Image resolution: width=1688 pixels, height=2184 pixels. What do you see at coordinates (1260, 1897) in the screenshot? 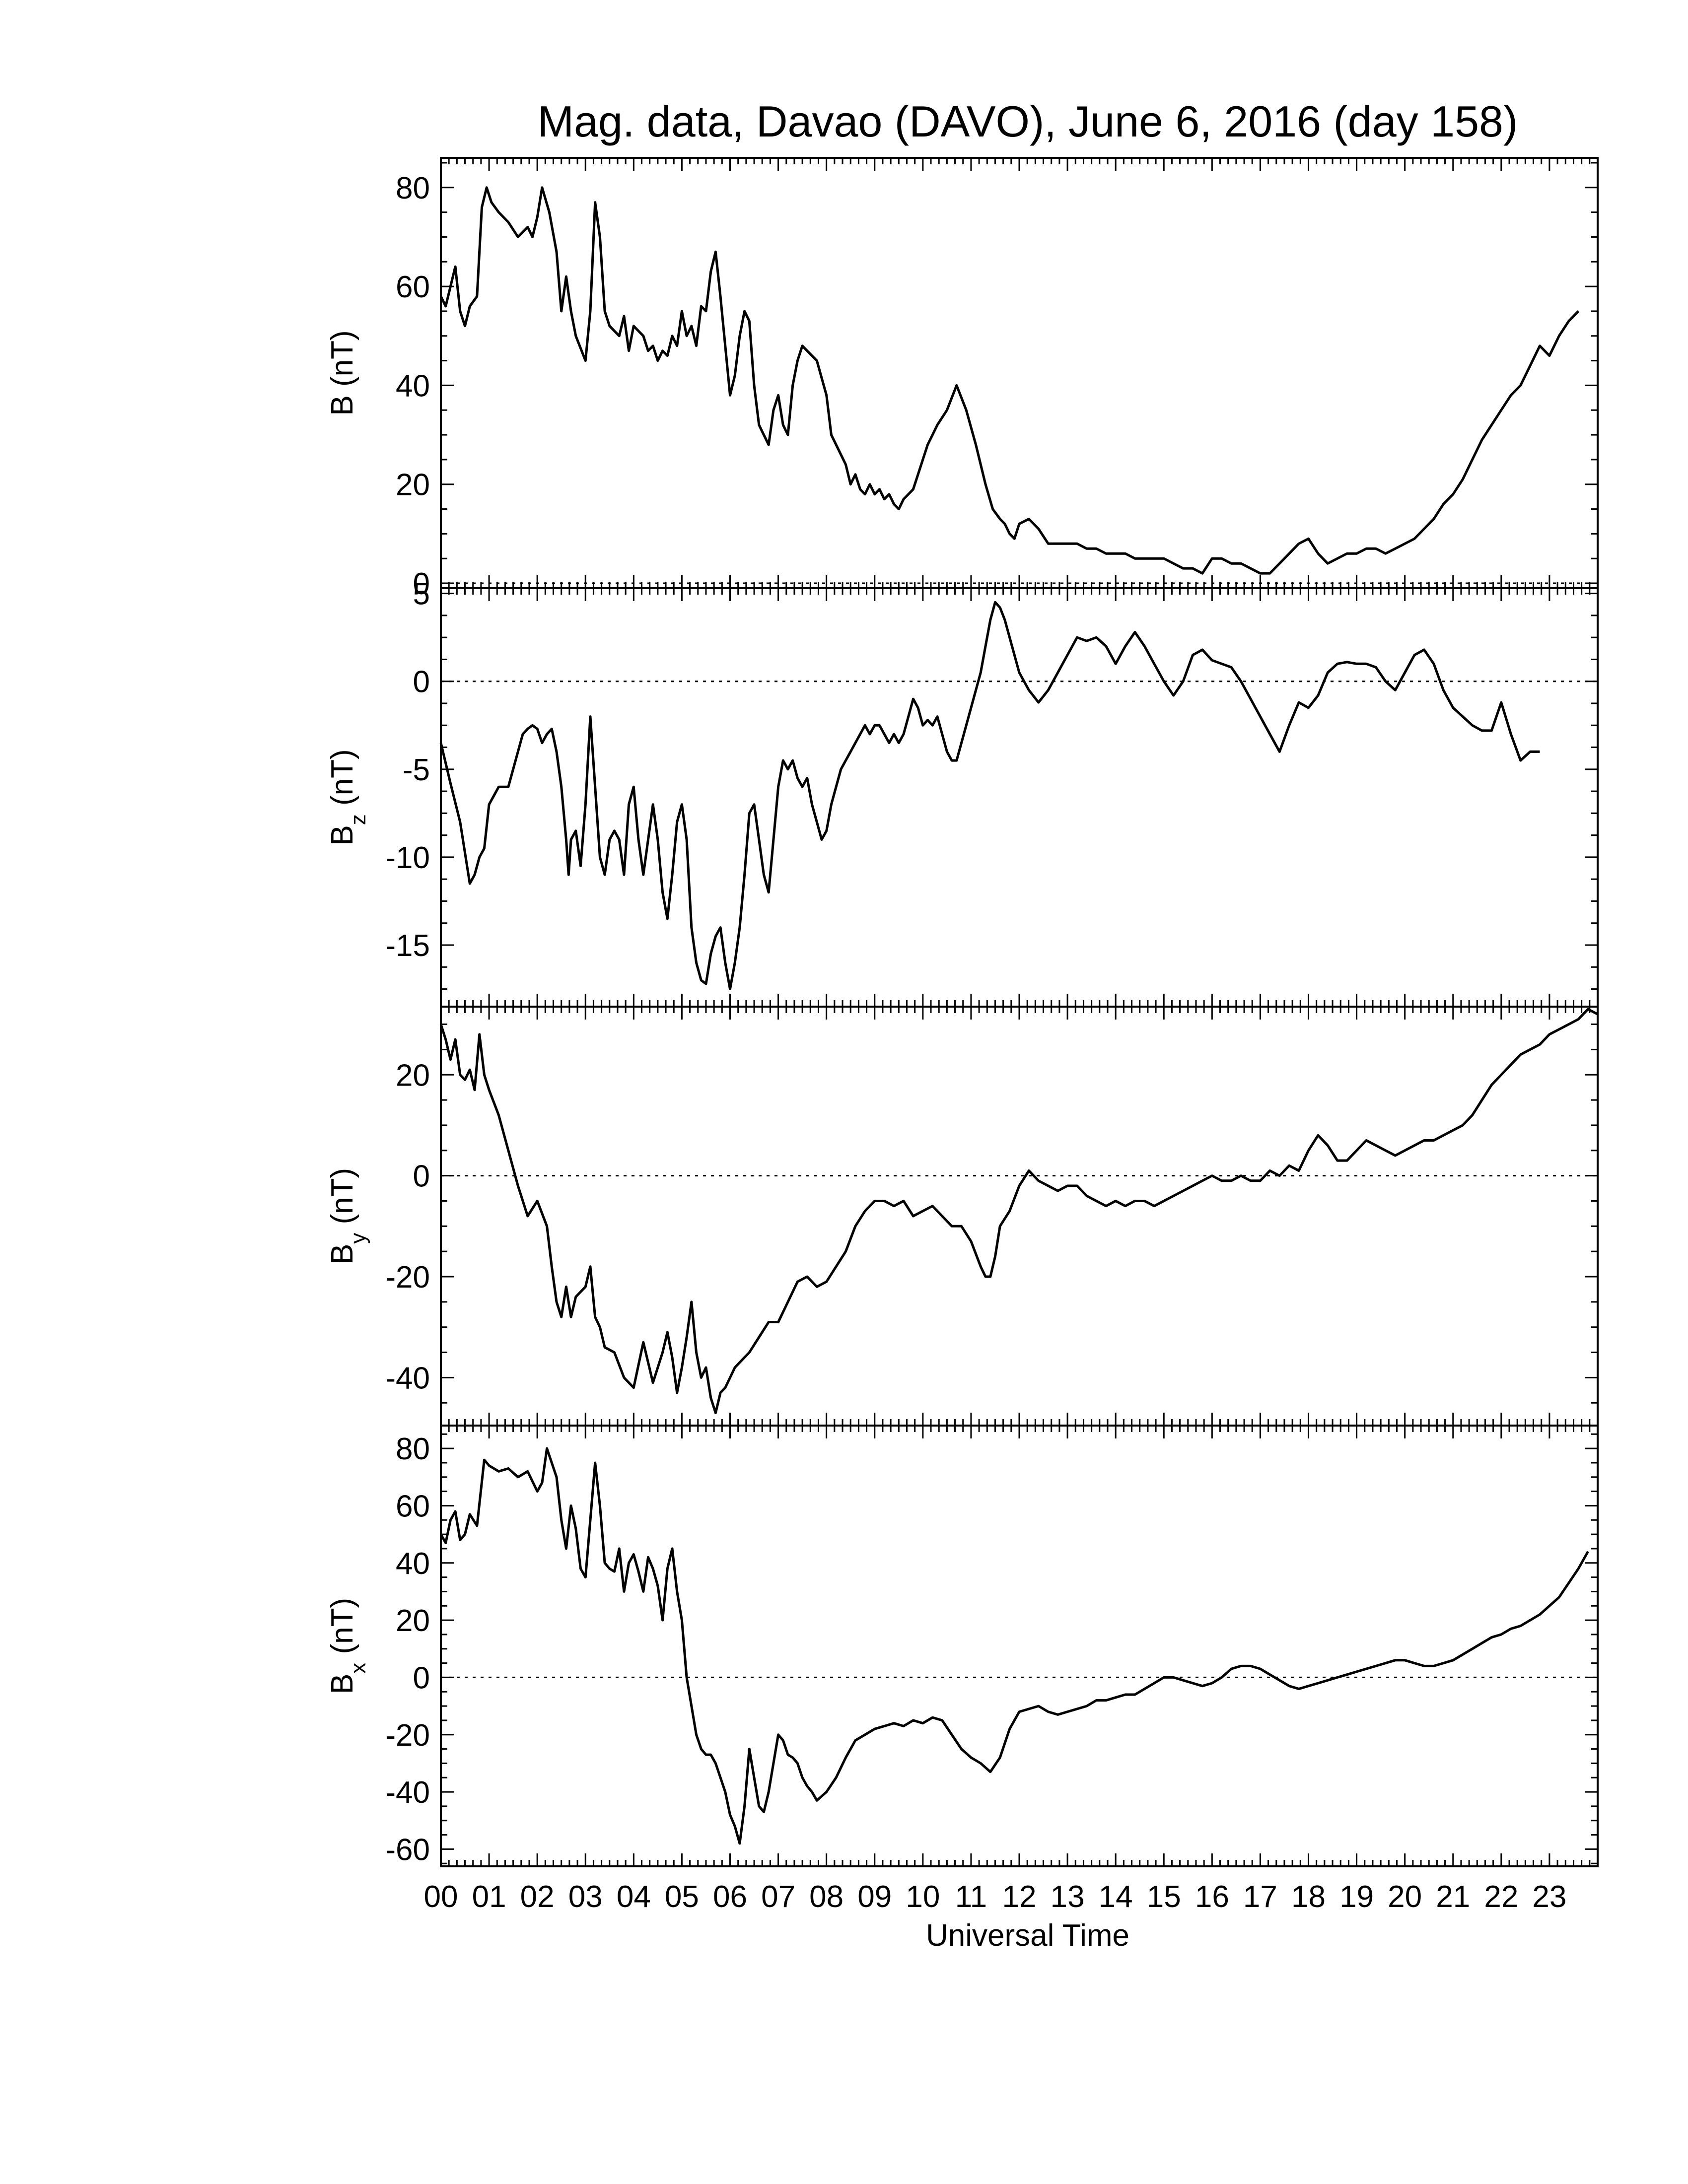
I see `x-tick-label: 17` at bounding box center [1260, 1897].